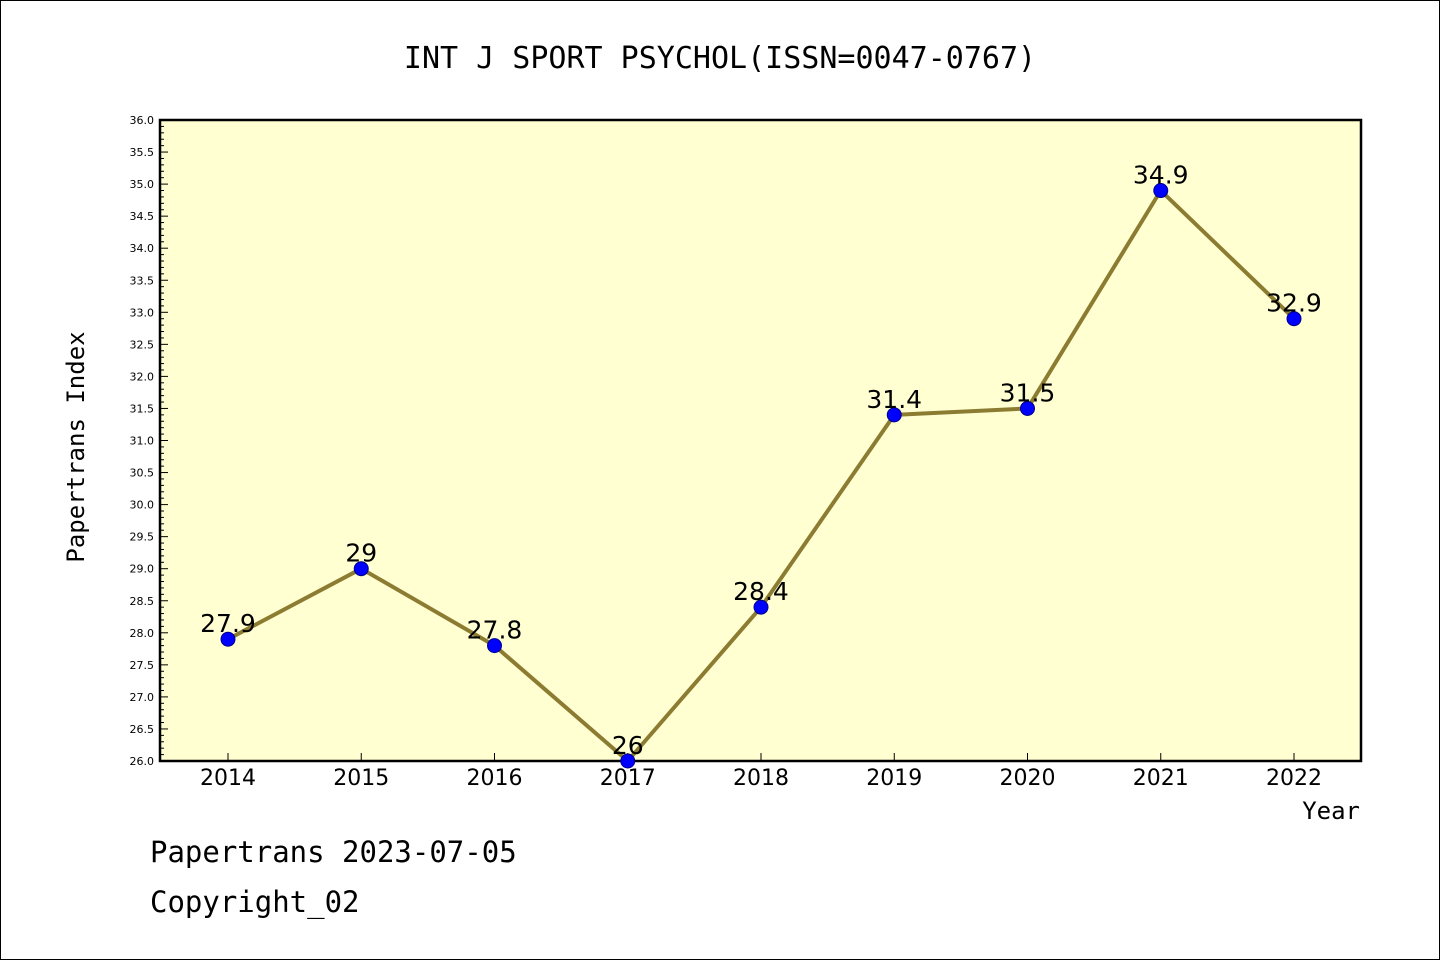 The height and width of the screenshot is (960, 1440). What do you see at coordinates (142, 216) in the screenshot?
I see `y-tick-label: 34.5` at bounding box center [142, 216].